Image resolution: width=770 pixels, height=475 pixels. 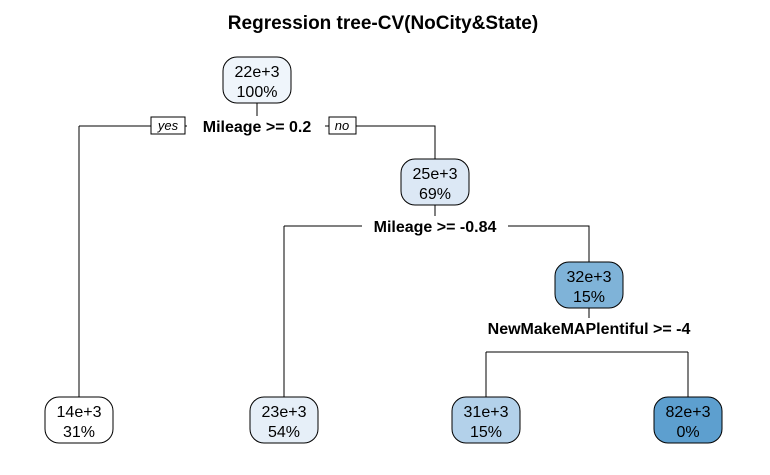 What do you see at coordinates (167, 261) in the screenshot?
I see `edge-root-left` at bounding box center [167, 261].